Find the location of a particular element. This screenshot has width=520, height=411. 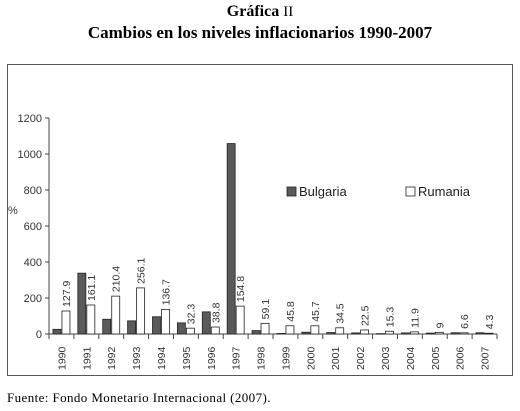

x-tick-label: 1993 is located at coordinates (137, 358).